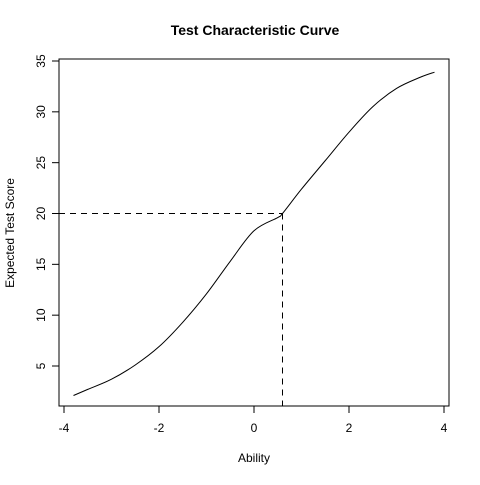  Describe the element at coordinates (41, 163) in the screenshot. I see `y-tick-label: 25` at that location.